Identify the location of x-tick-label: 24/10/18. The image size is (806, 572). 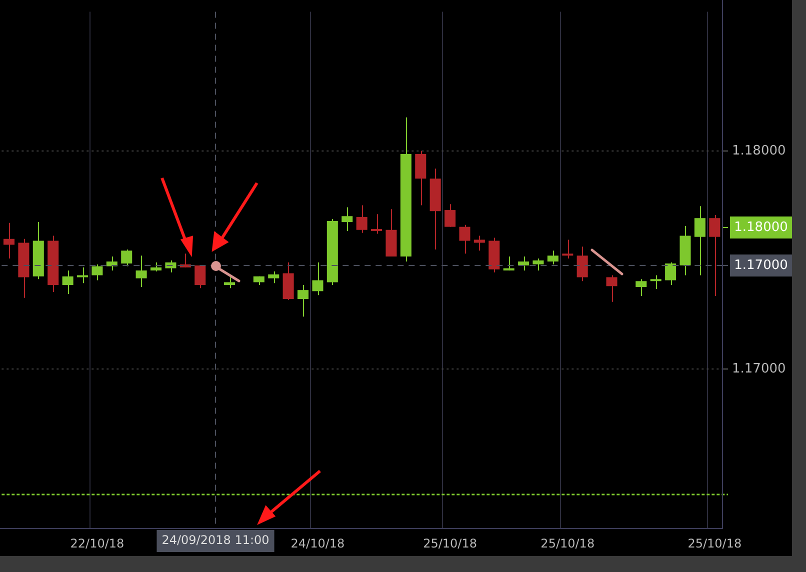
(317, 543).